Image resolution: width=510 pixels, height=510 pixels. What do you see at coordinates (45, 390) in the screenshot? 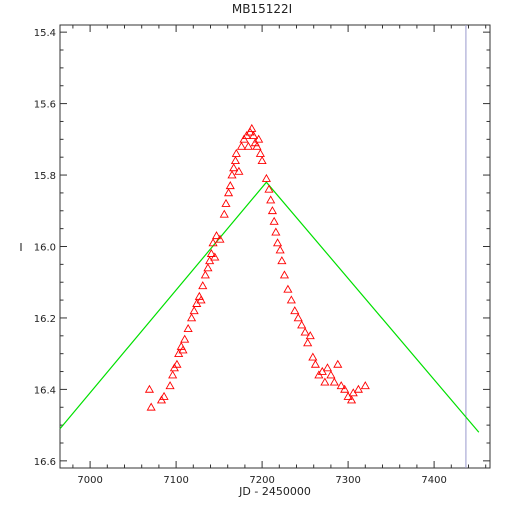
I see `y-tick-label: 16.4` at bounding box center [45, 390].